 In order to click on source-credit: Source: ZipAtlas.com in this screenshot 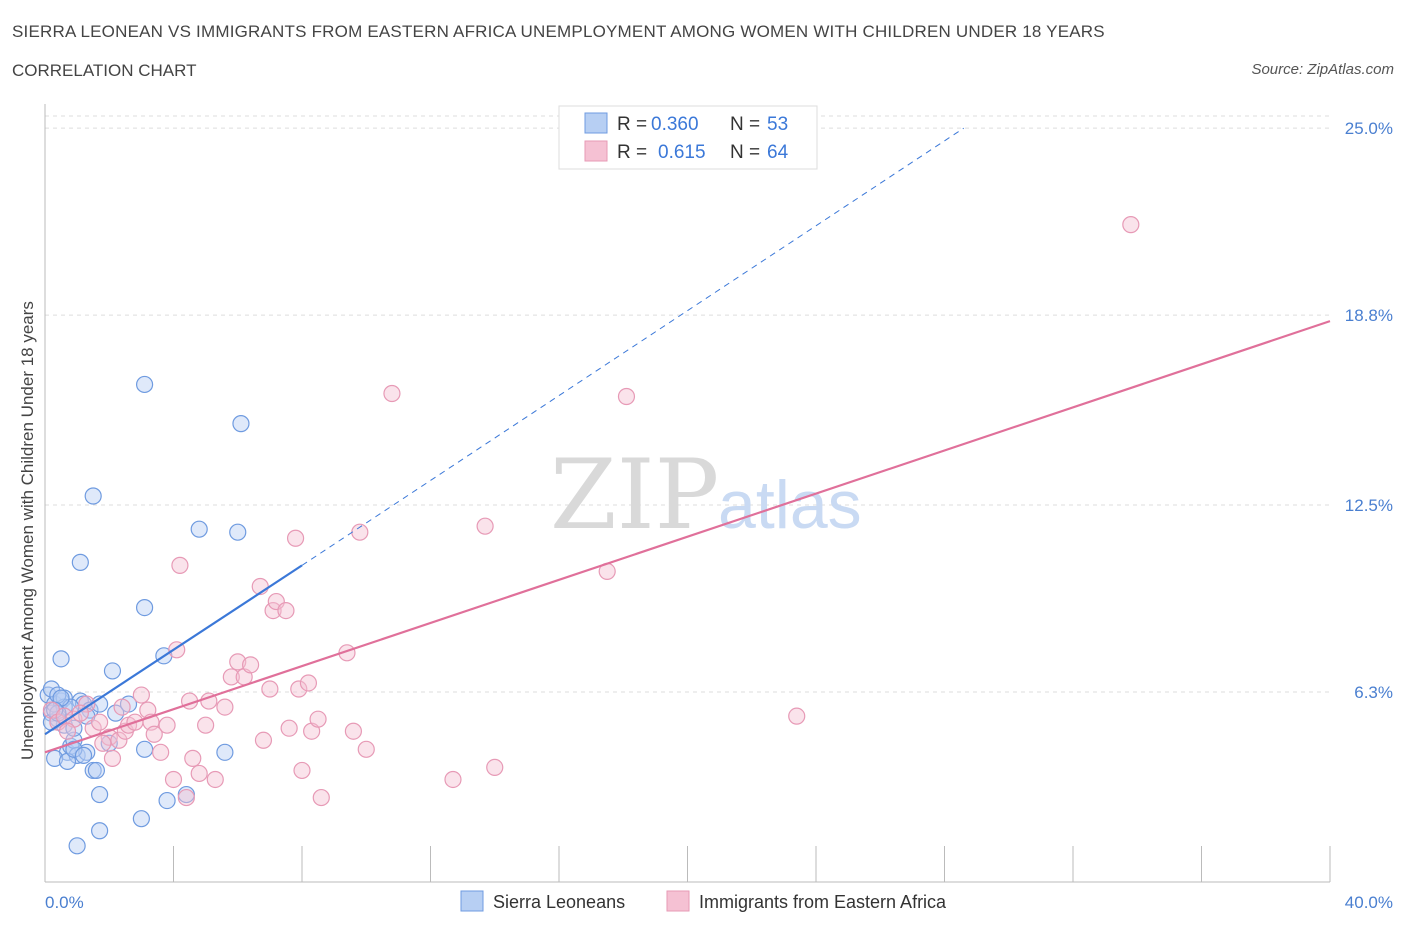, I will do `click(1322, 69)`.